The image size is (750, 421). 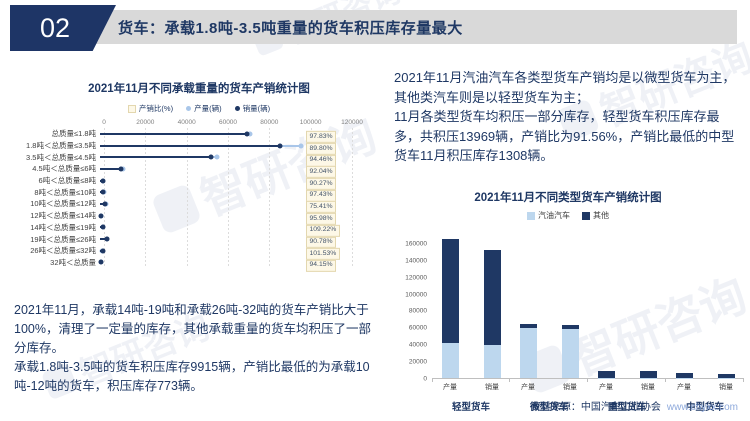 I want to click on ratio-badge: 109.22%, so click(x=323, y=230).